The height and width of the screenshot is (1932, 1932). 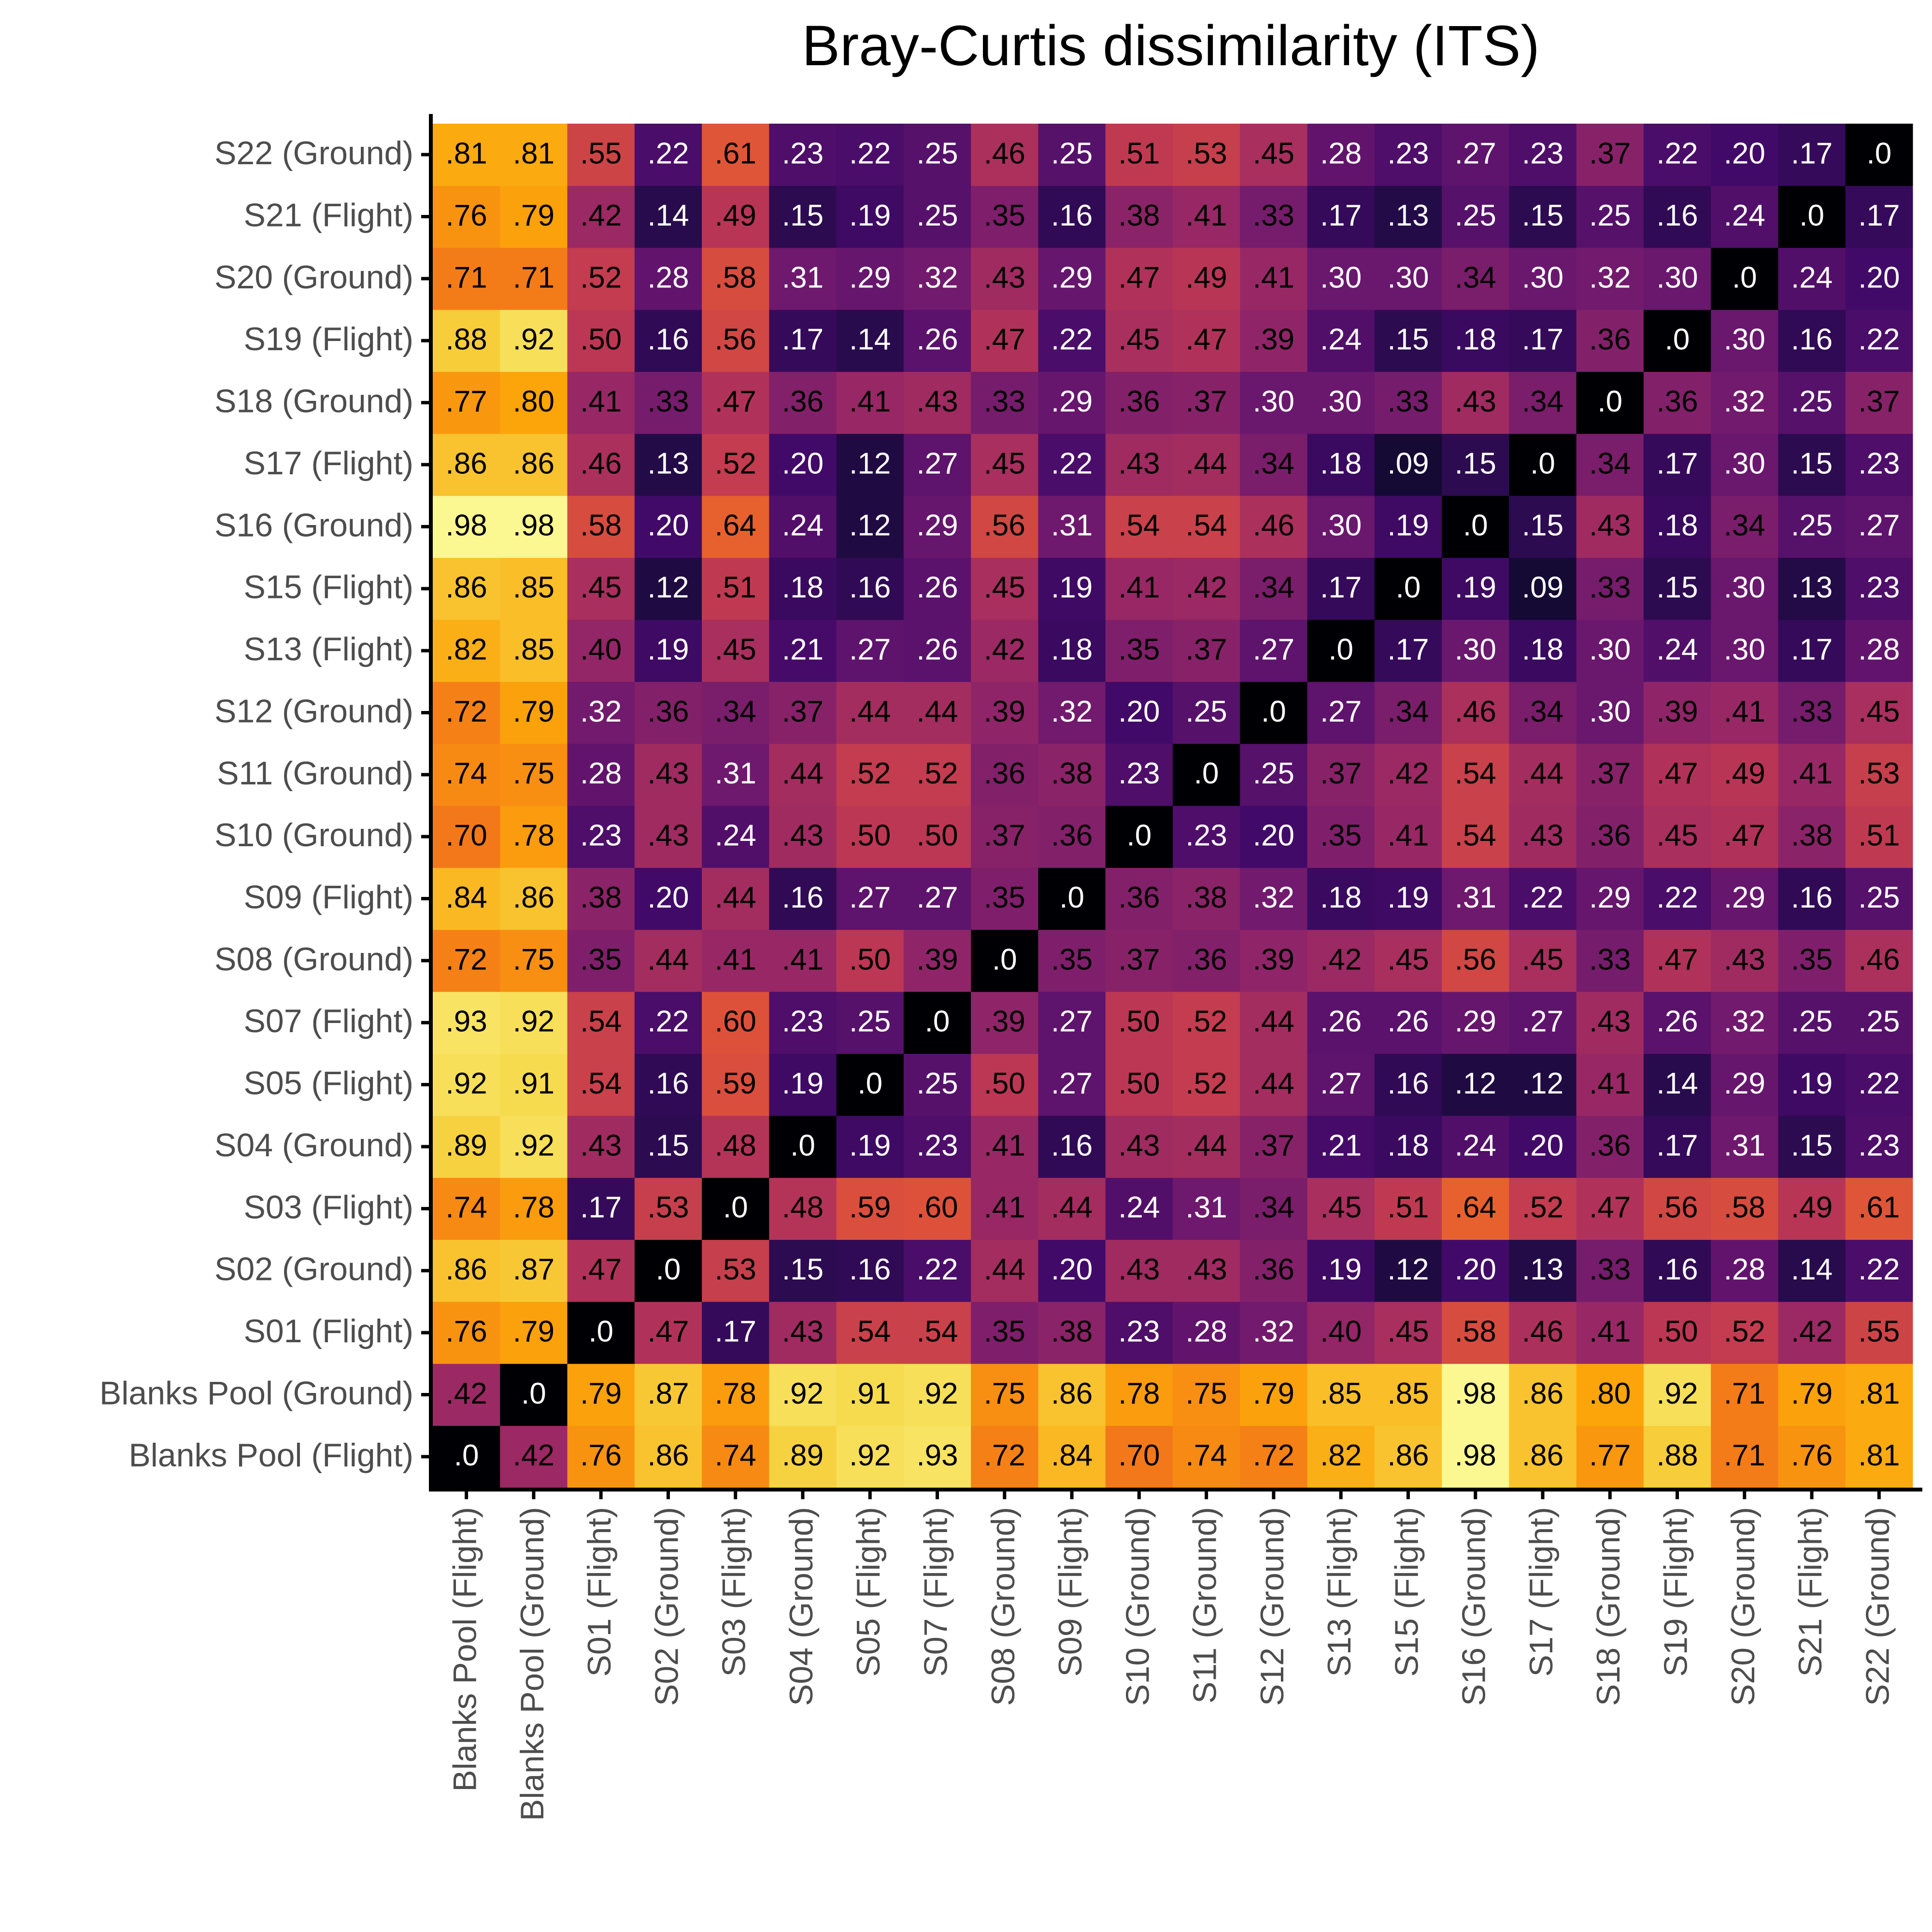 What do you see at coordinates (1273, 1207) in the screenshot?
I see `cell-label: .34` at bounding box center [1273, 1207].